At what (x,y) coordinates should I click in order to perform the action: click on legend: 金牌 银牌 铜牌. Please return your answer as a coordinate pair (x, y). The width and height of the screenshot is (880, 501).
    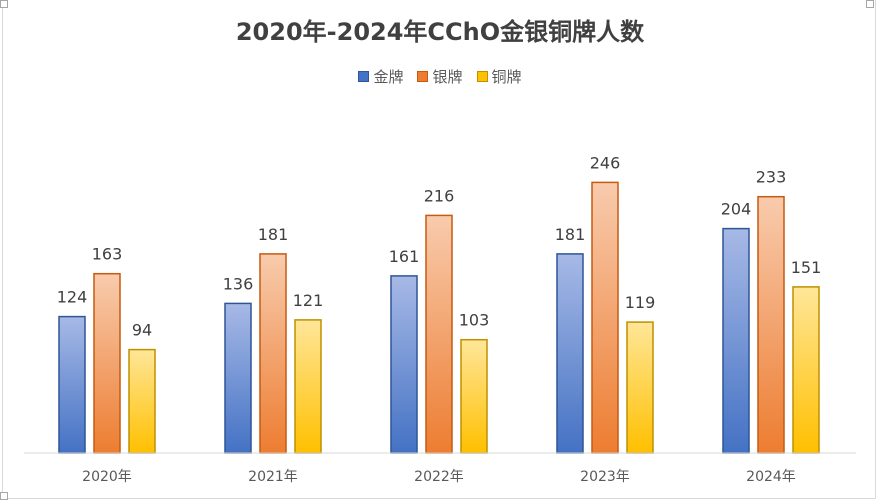
    Looking at the image, I should click on (440, 76).